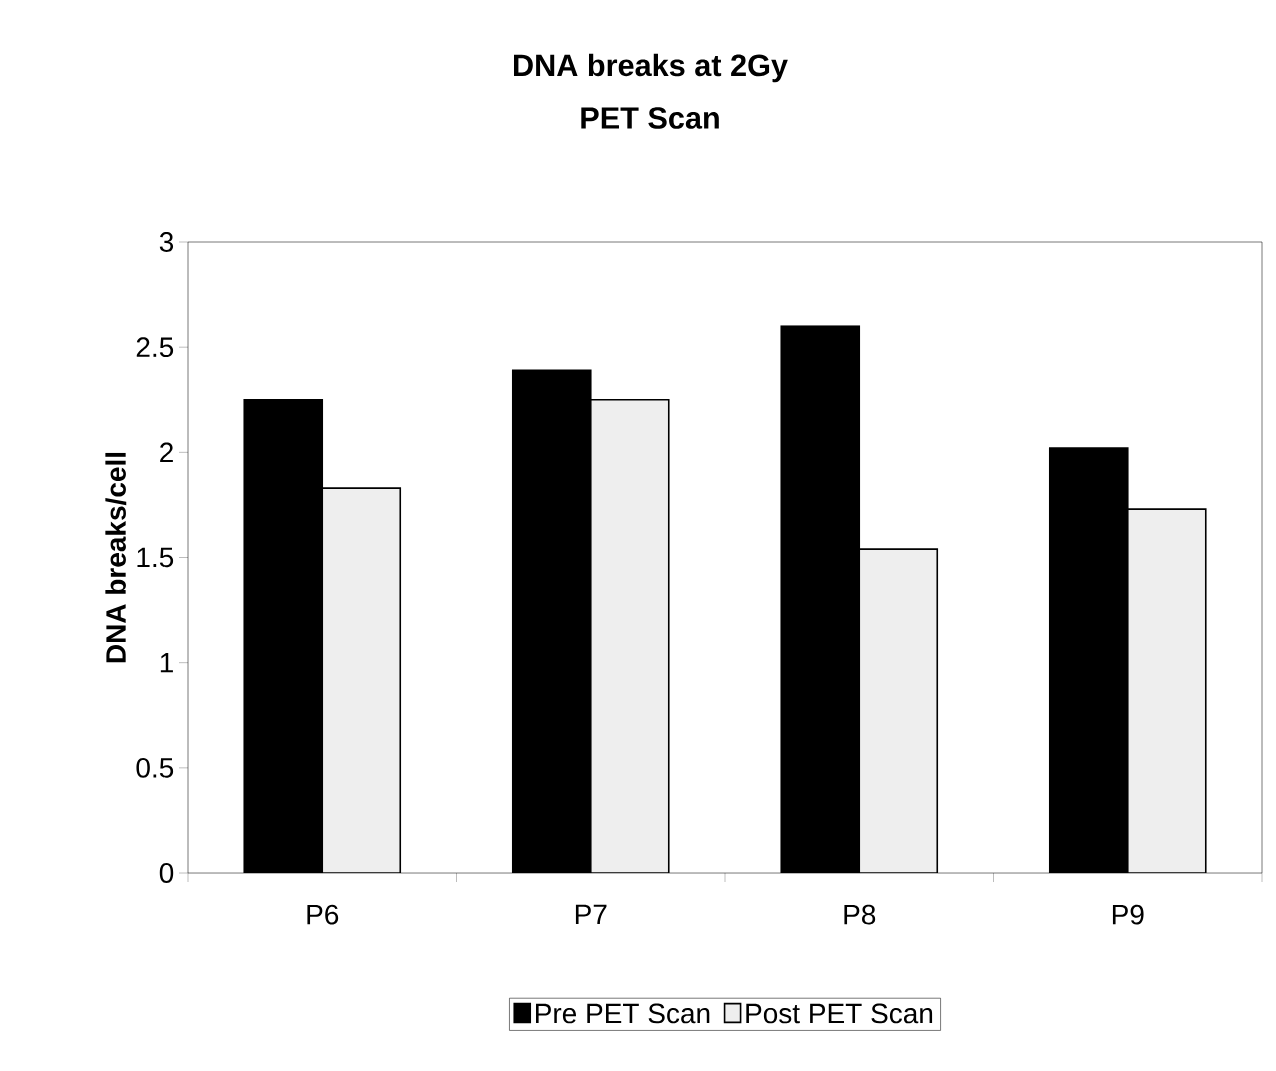 This screenshot has width=1276, height=1071. I want to click on x-tick-label: P8, so click(860, 914).